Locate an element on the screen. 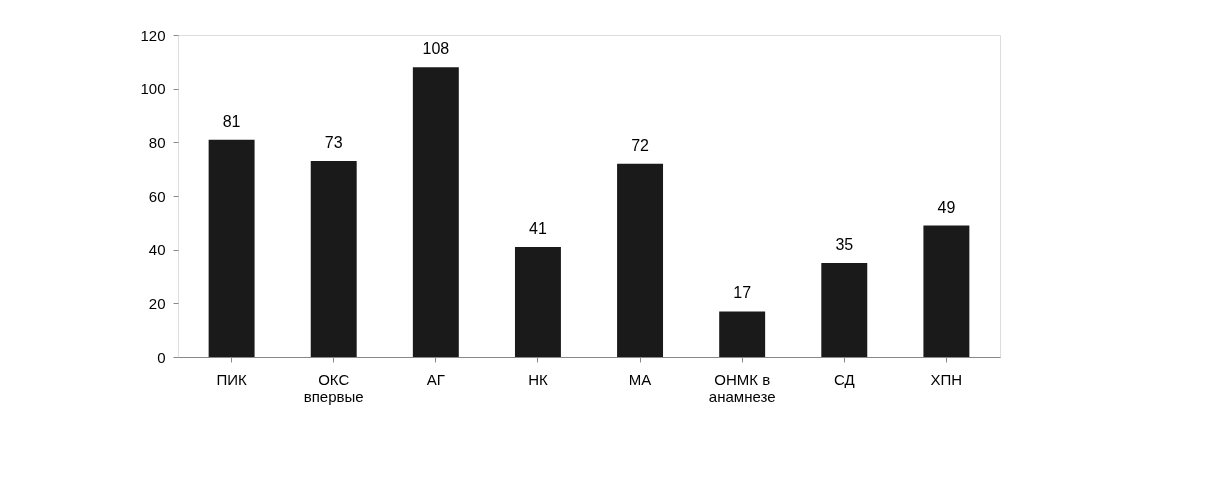  x-tick-label: АГ is located at coordinates (435, 379).